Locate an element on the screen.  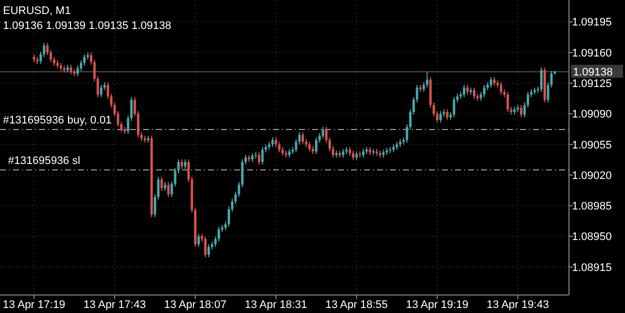
x-tick-label: 13 Apr 17:43 is located at coordinates (114, 305).